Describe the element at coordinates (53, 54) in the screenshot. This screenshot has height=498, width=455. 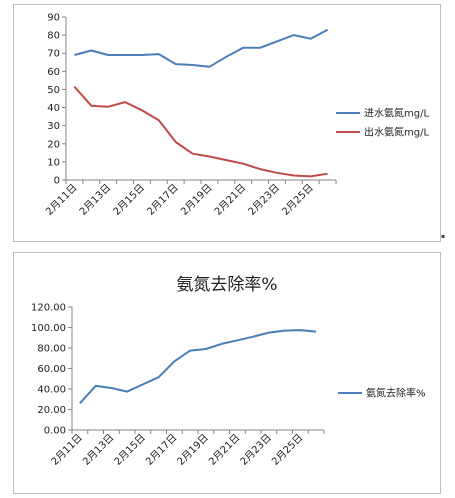
I see `y-tick-label: 70` at that location.